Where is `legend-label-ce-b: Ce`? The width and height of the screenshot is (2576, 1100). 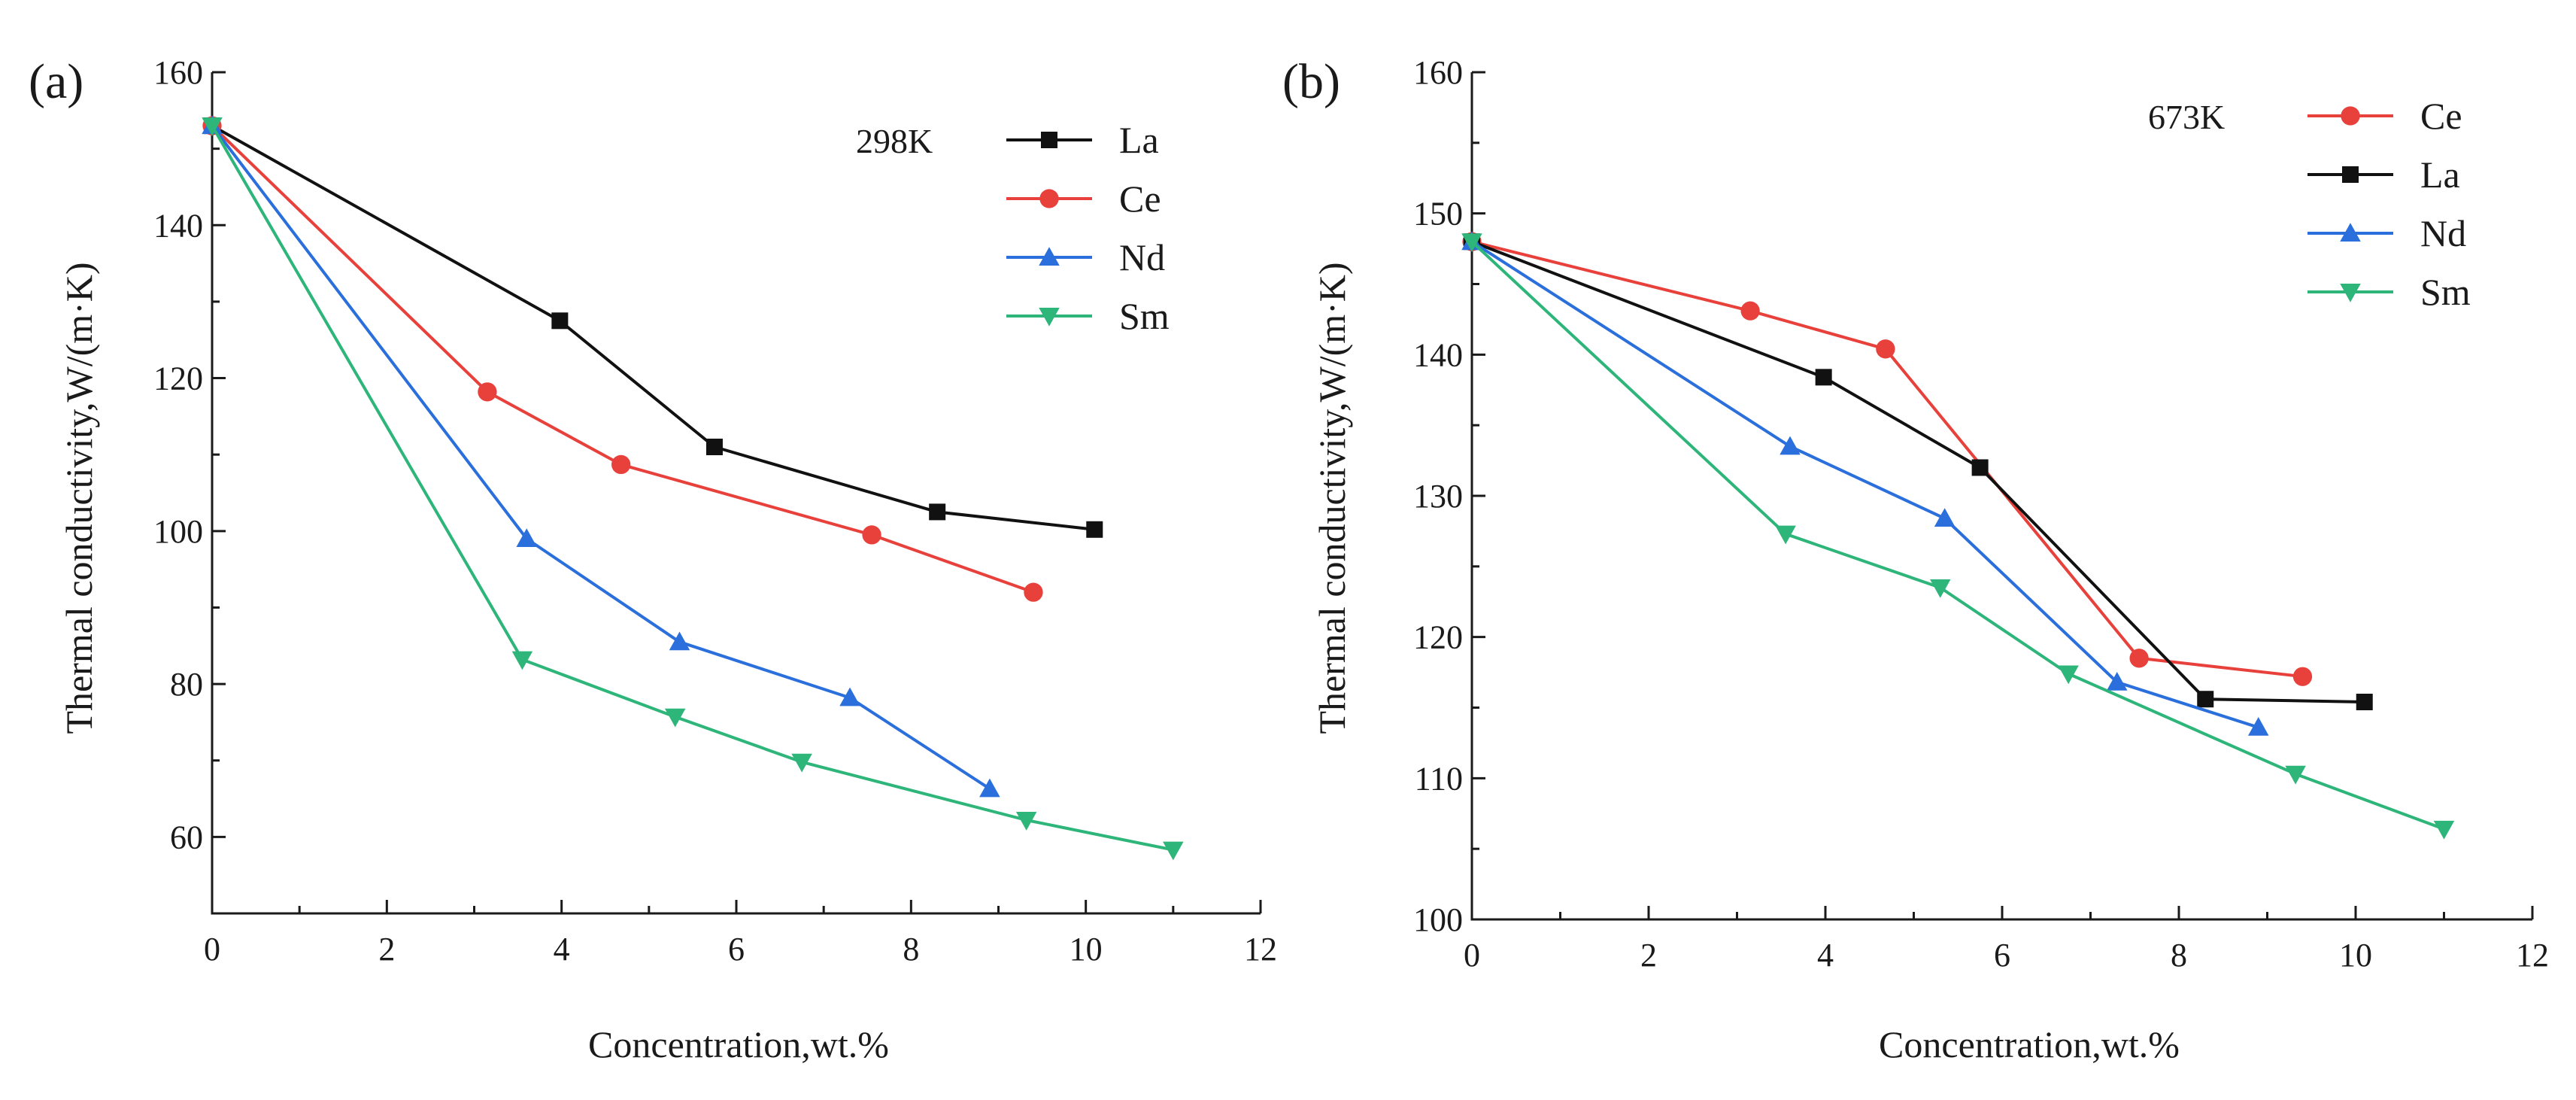 legend-label-ce-b: Ce is located at coordinates (2441, 116).